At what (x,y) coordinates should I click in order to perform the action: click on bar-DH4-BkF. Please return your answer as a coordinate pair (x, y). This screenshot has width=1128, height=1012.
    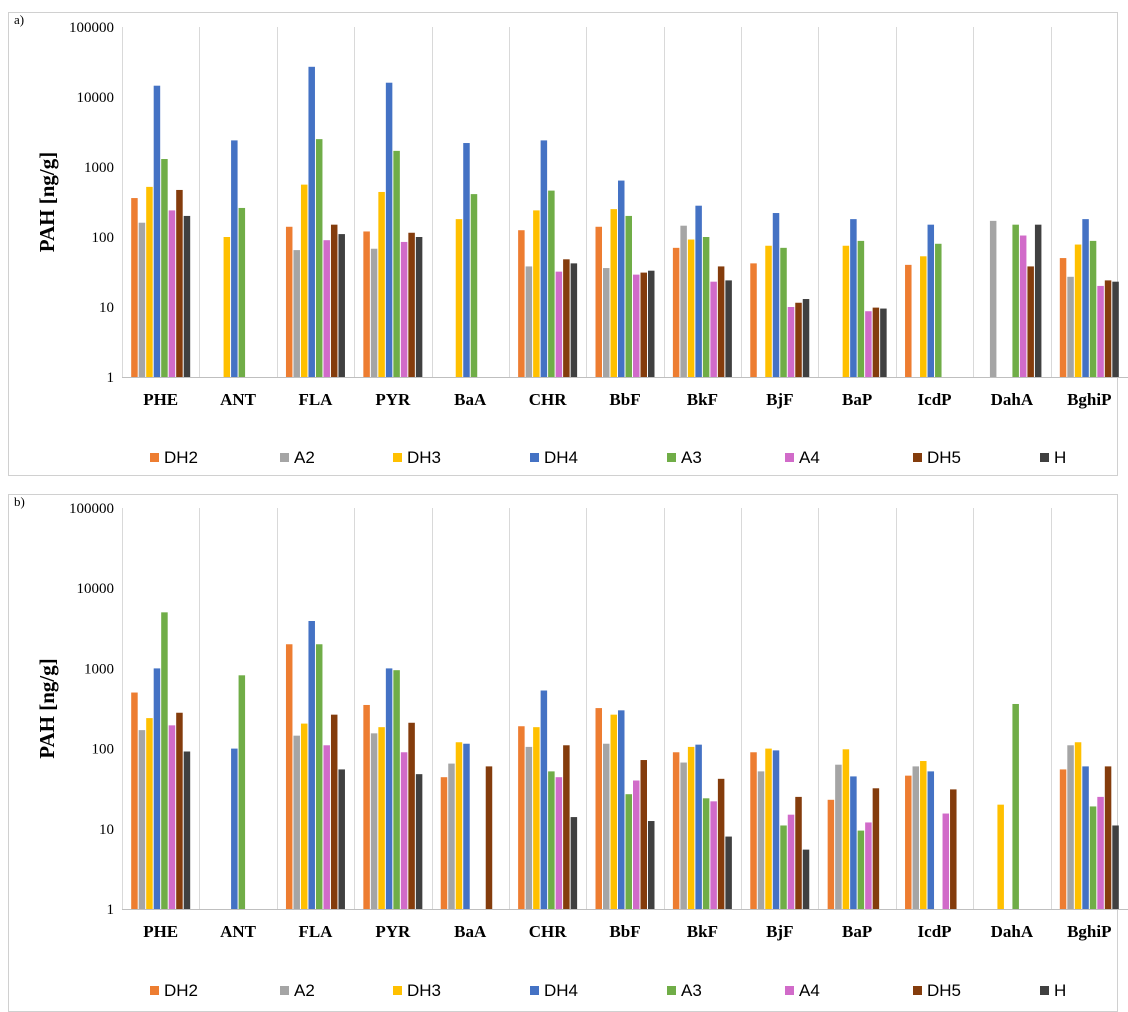
    Looking at the image, I should click on (698, 291).